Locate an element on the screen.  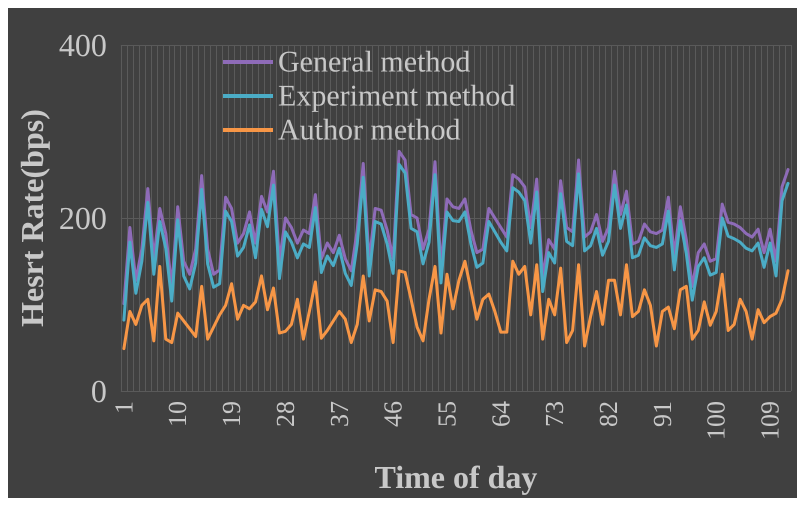
x-tick-label: 100 is located at coordinates (716, 420).